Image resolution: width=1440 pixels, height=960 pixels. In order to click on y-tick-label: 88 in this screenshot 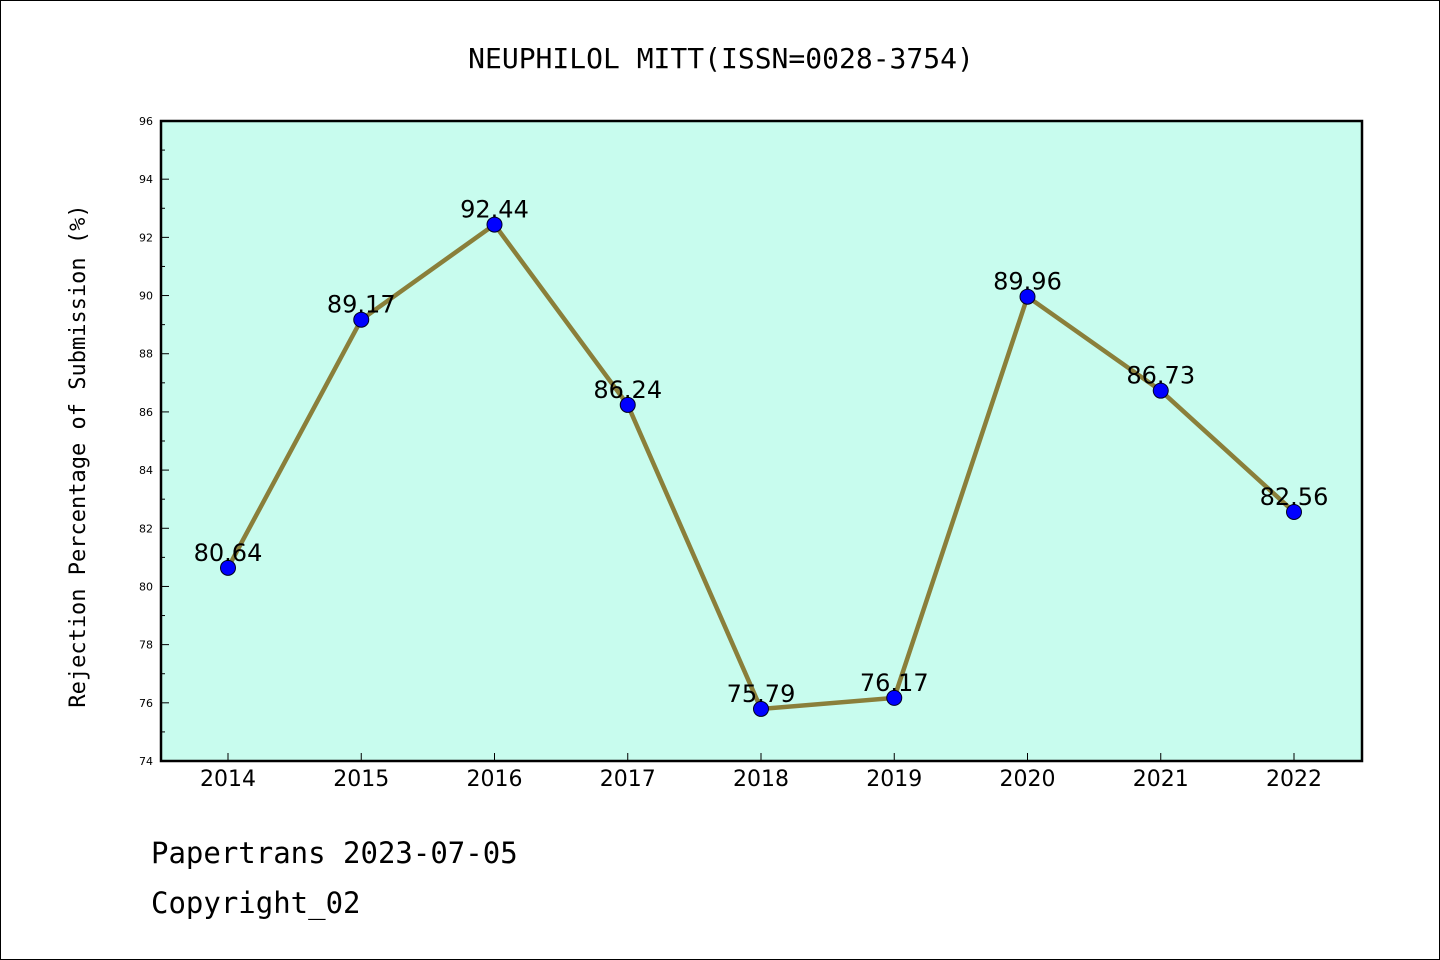, I will do `click(146, 354)`.